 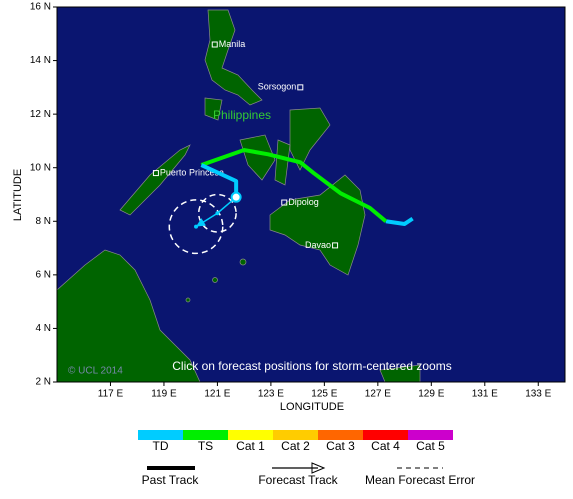 I want to click on y-axis-label: LATITUDE, so click(x=18, y=195).